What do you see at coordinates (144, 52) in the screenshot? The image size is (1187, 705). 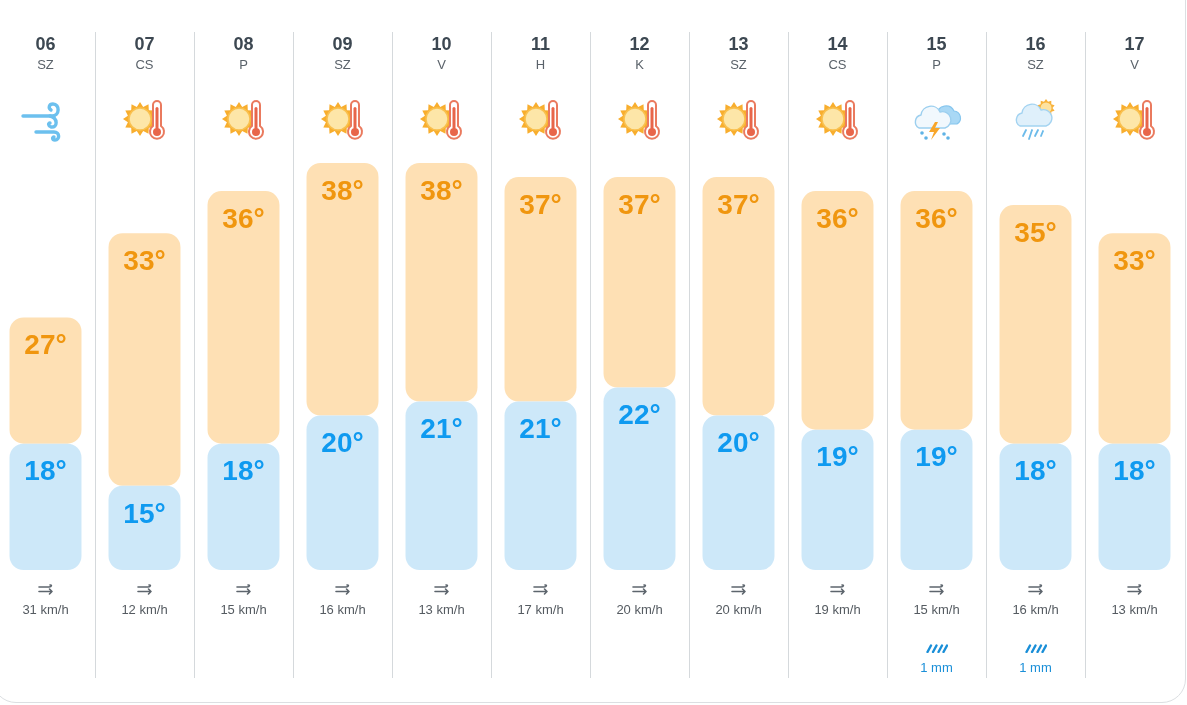 I see `x-tick-label: 07 CS` at bounding box center [144, 52].